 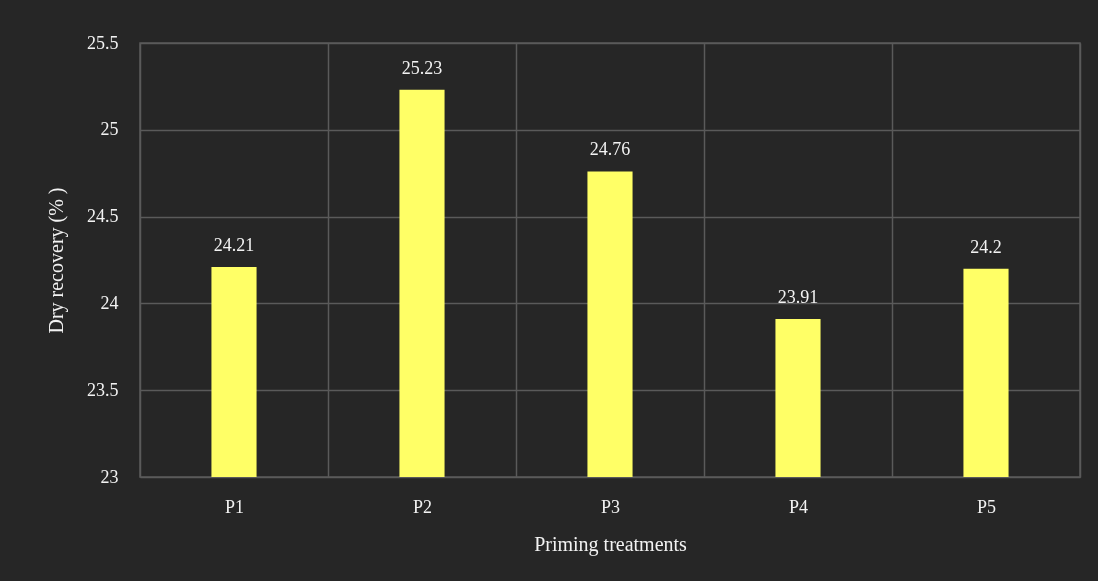 What do you see at coordinates (422, 506) in the screenshot?
I see `x-tick-label: P2` at bounding box center [422, 506].